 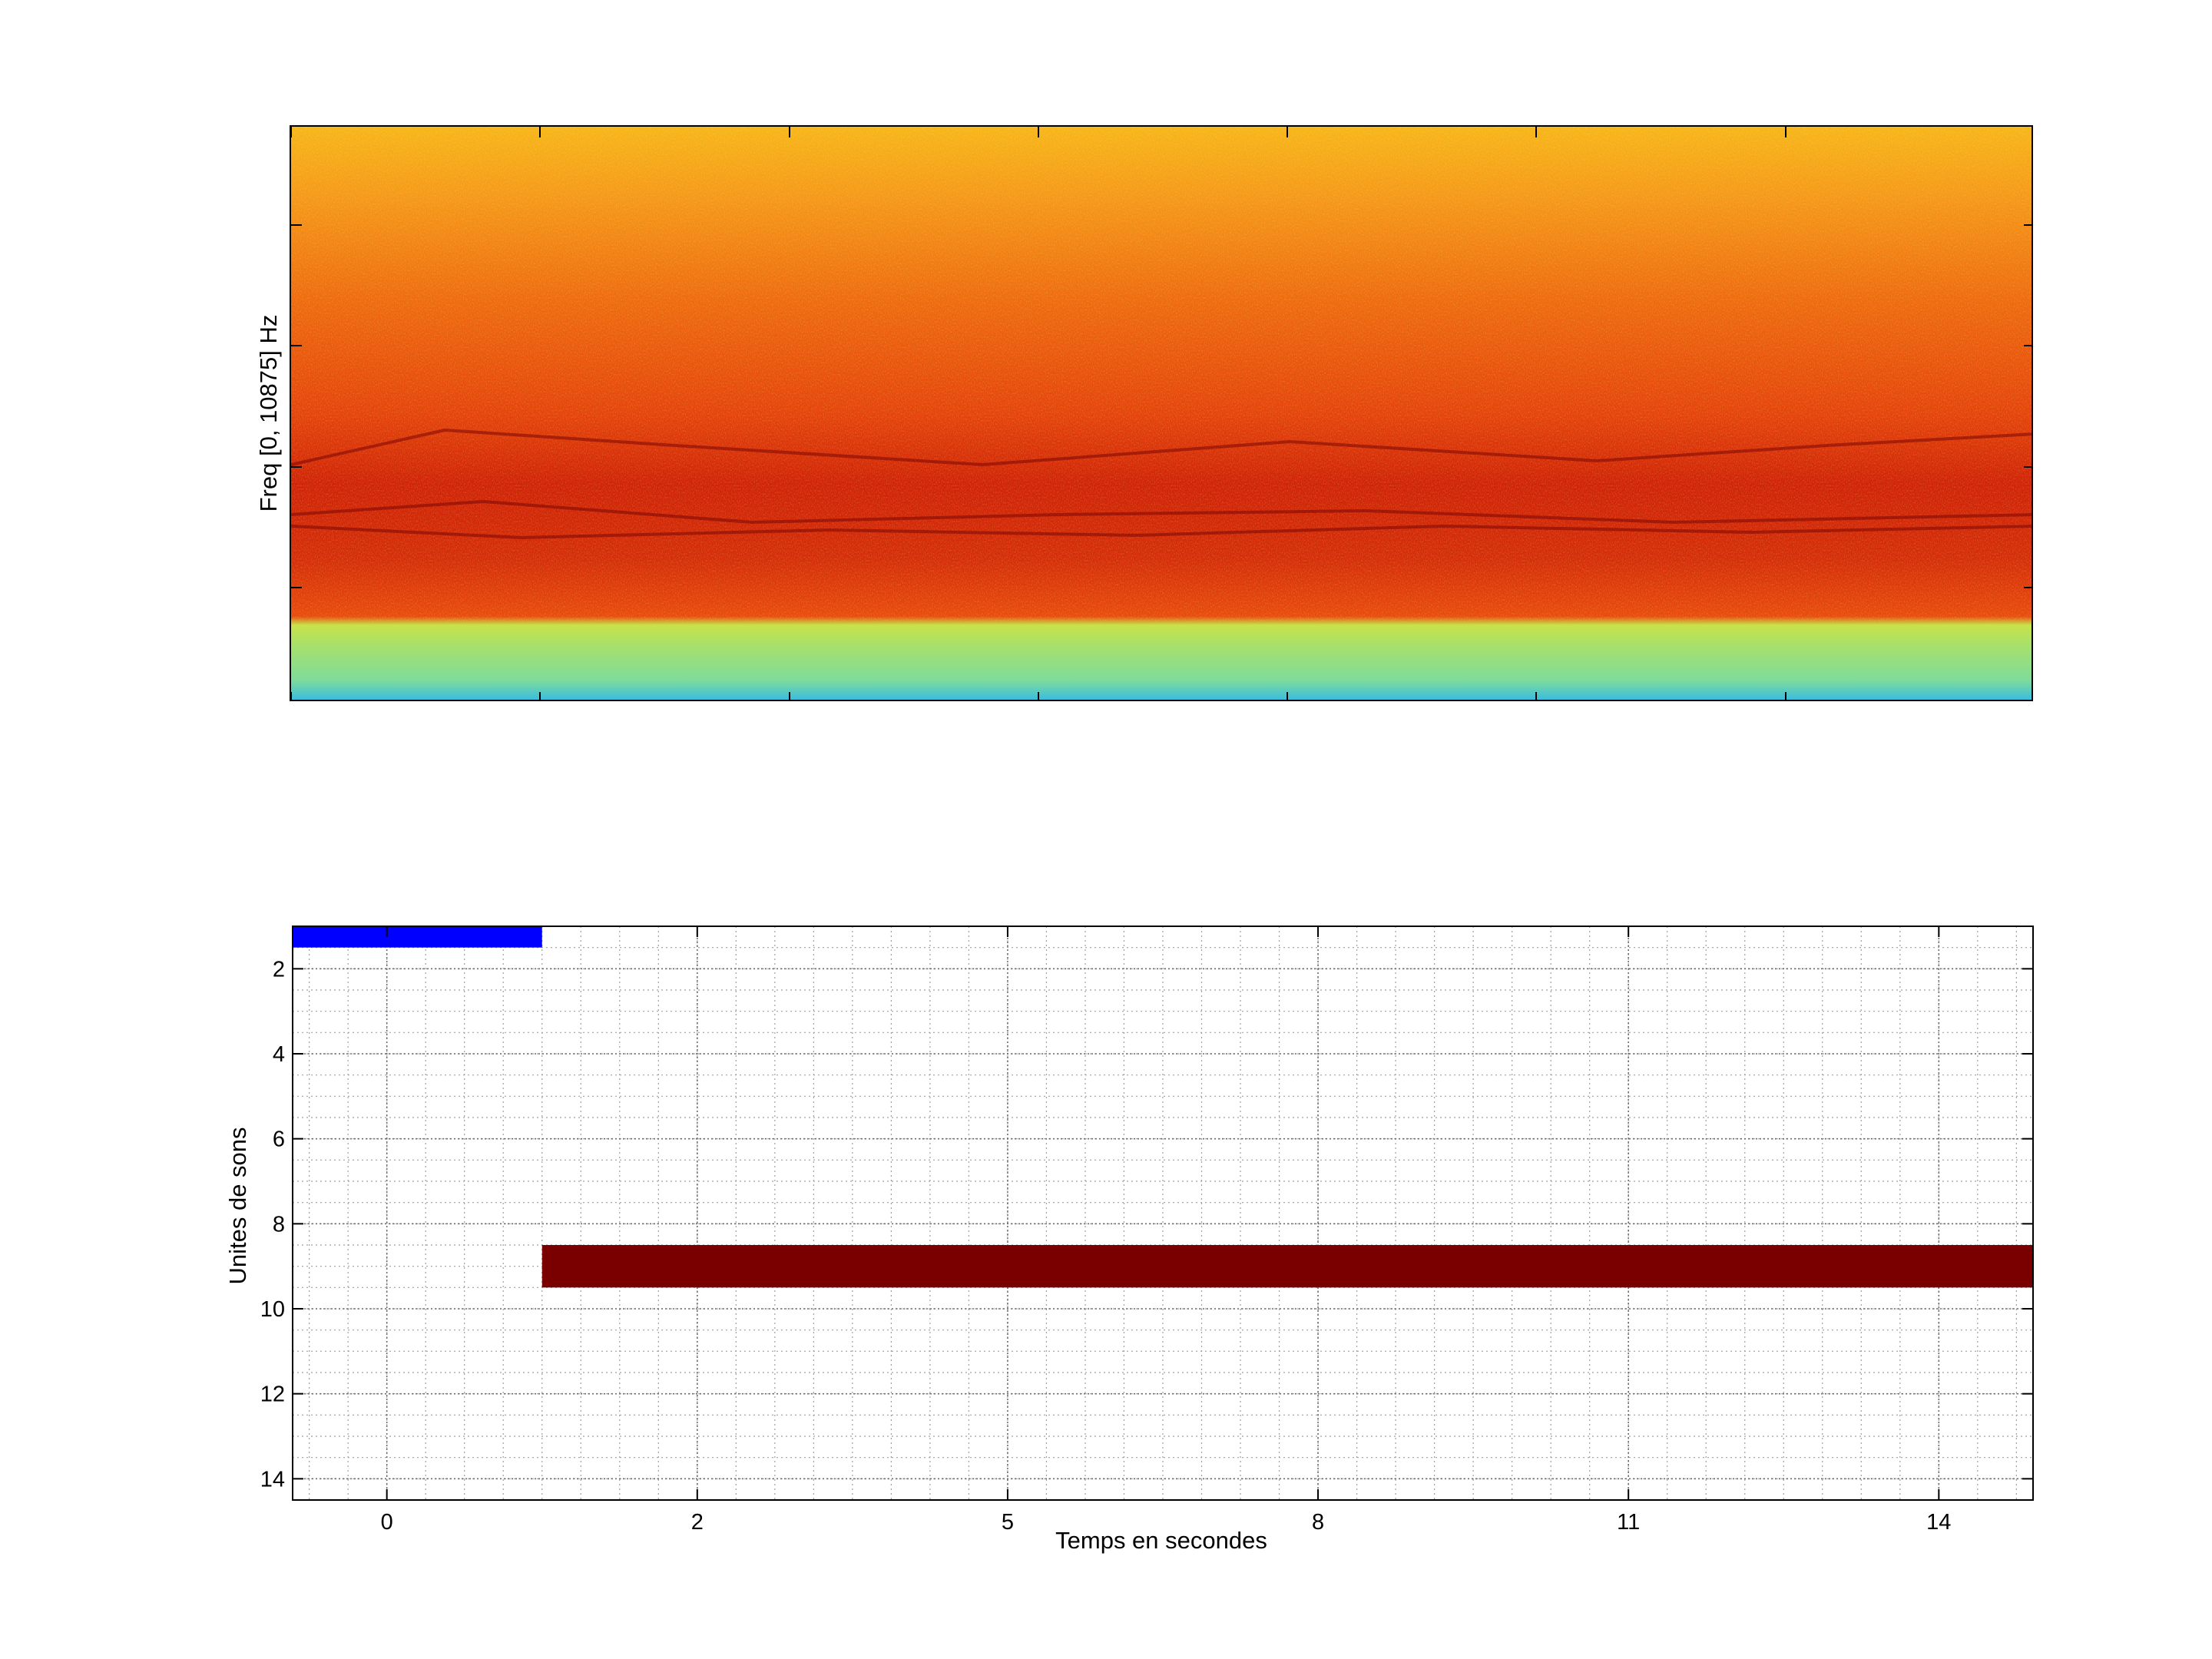 I want to click on x-tick-label: 2, so click(x=697, y=1522).